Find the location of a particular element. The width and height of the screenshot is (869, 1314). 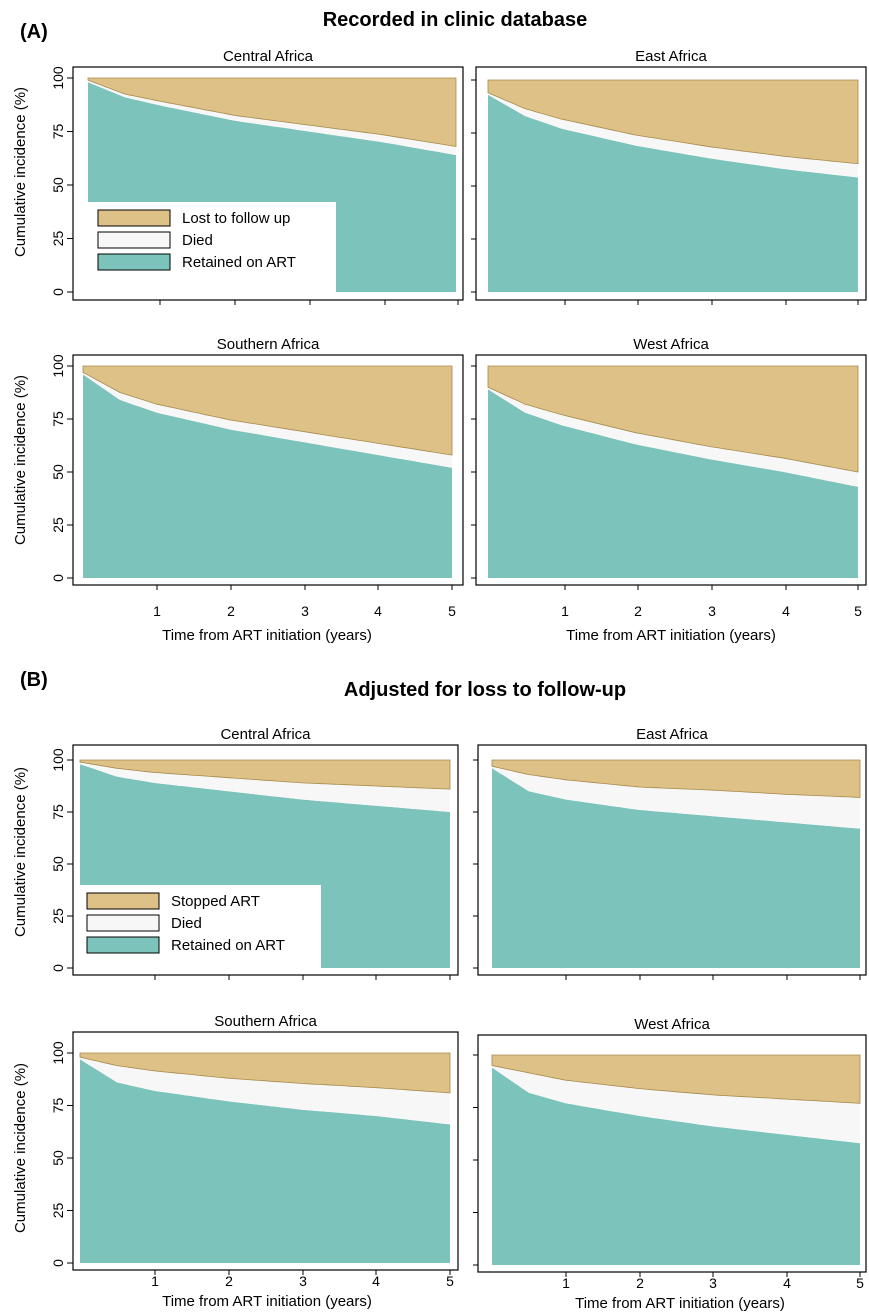

panel-b-tag: (B) is located at coordinates (34, 680).